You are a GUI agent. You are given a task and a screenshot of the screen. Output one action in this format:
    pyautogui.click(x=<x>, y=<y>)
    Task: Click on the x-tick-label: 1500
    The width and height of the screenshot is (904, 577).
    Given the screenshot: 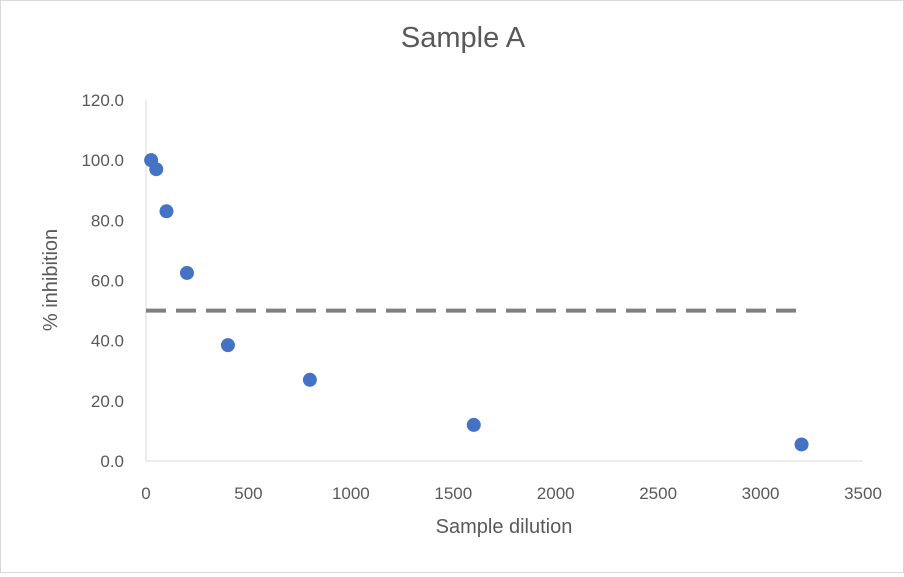 What is the action you would take?
    pyautogui.click(x=453, y=493)
    